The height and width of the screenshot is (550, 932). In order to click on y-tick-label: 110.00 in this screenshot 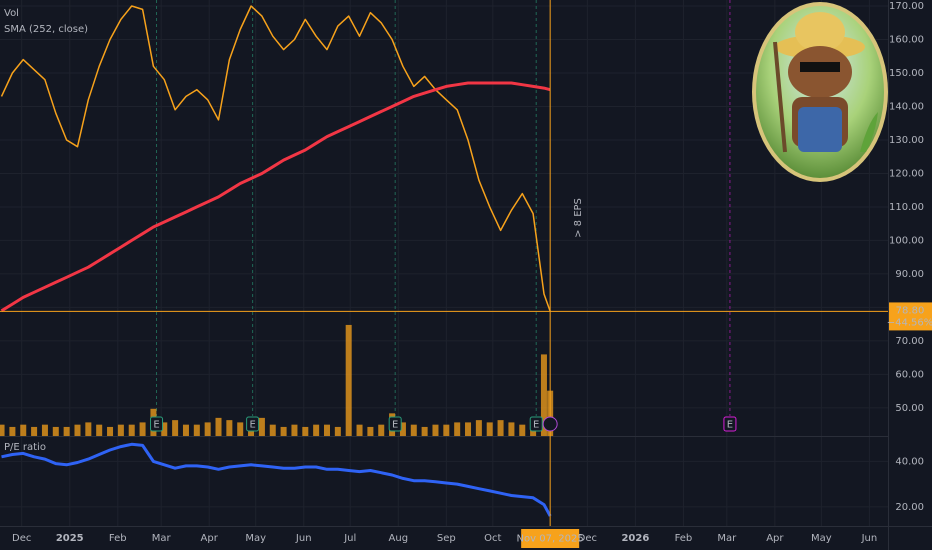, I will do `click(906, 207)`.